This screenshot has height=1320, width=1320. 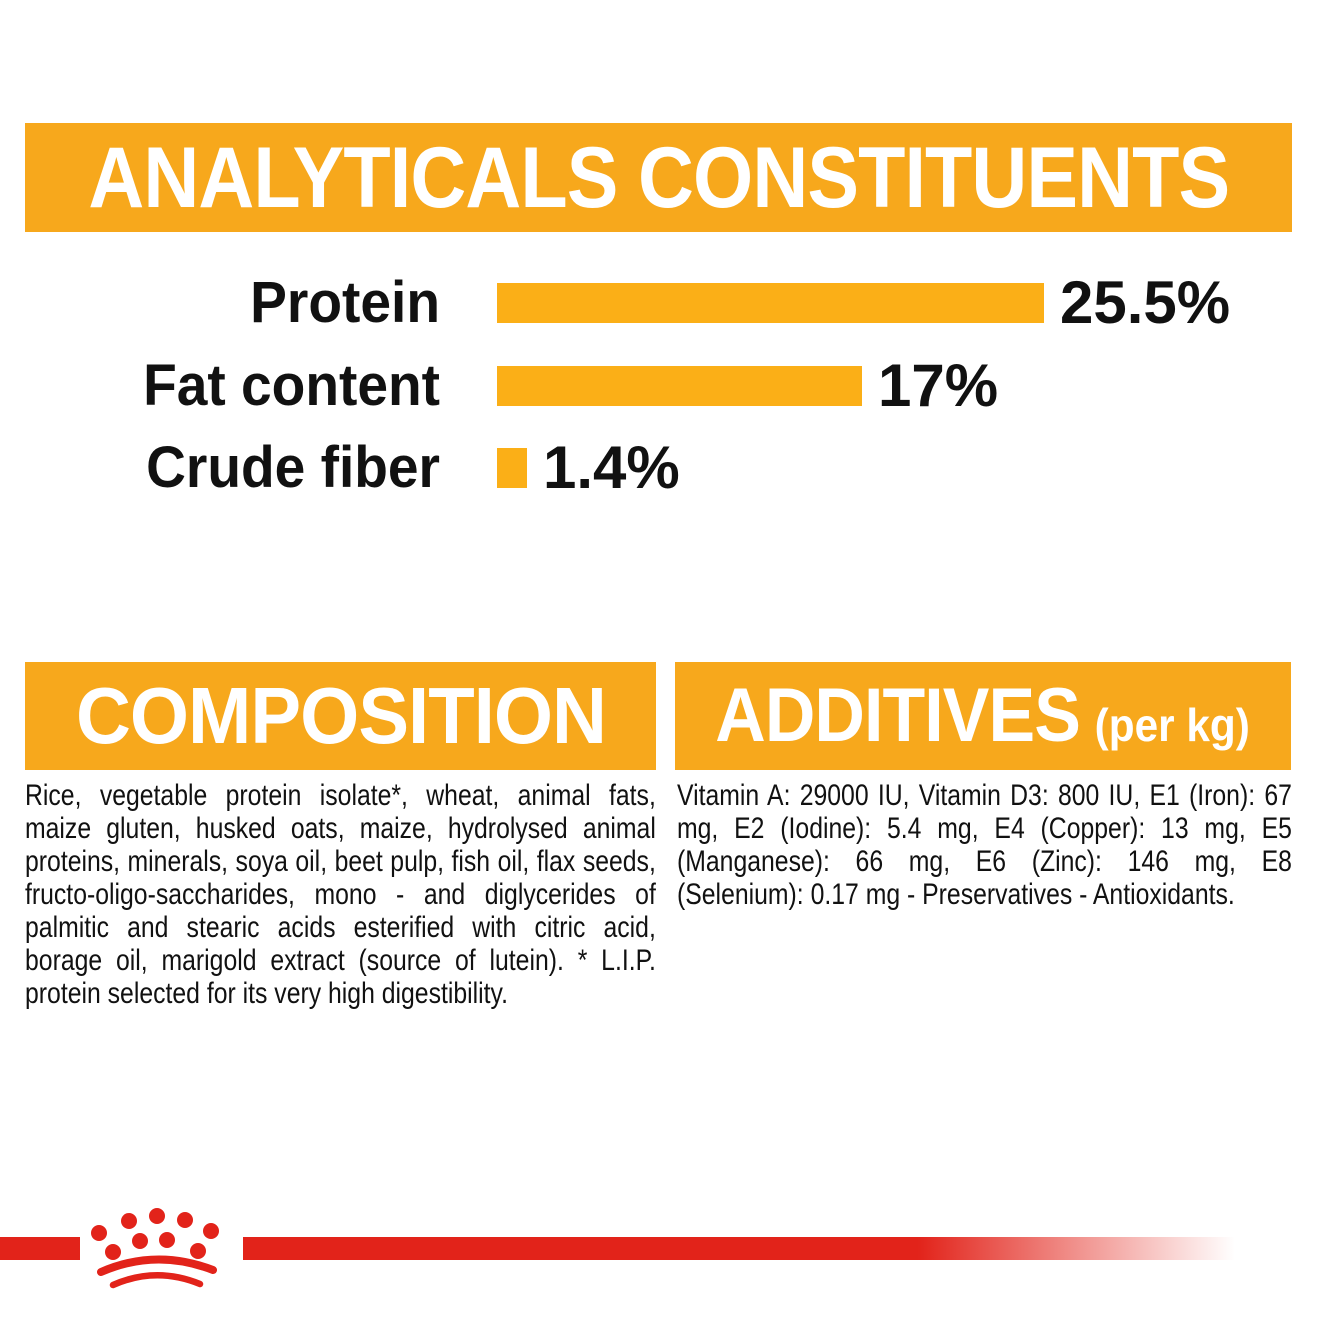 I want to click on chart-row-crude-fiber: Crude fiber 1.4%, so click(x=660, y=467).